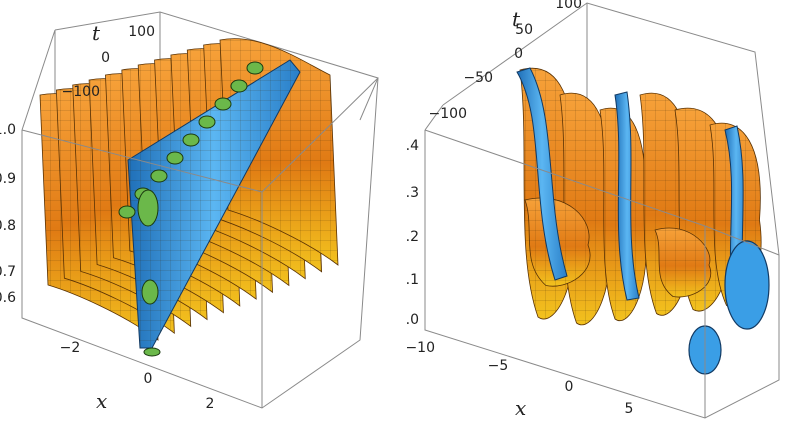 This screenshot has width=809, height=423. I want to click on t-axis-ticks: 100 50 0 −50 −100, so click(505, 61).